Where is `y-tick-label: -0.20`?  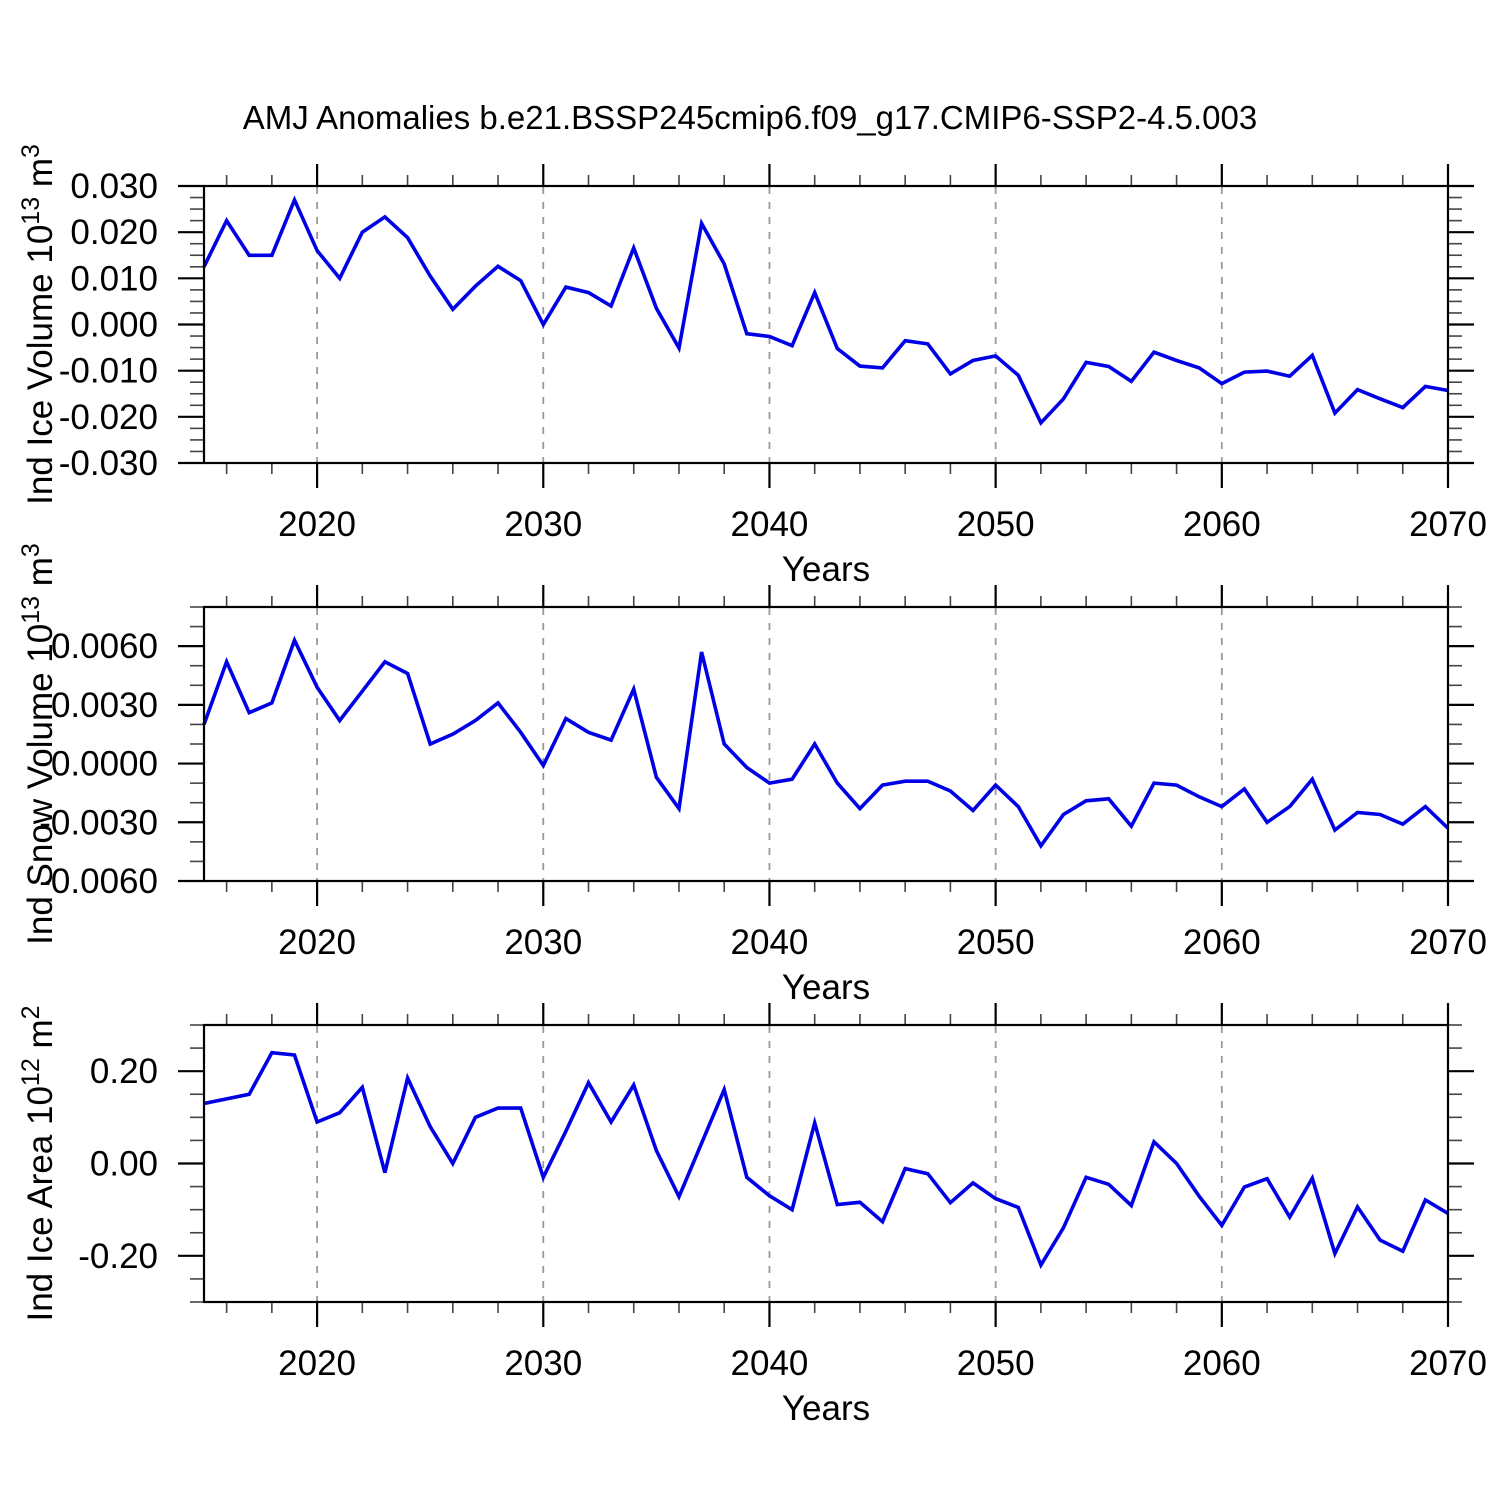 y-tick-label: -0.20 is located at coordinates (118, 1256).